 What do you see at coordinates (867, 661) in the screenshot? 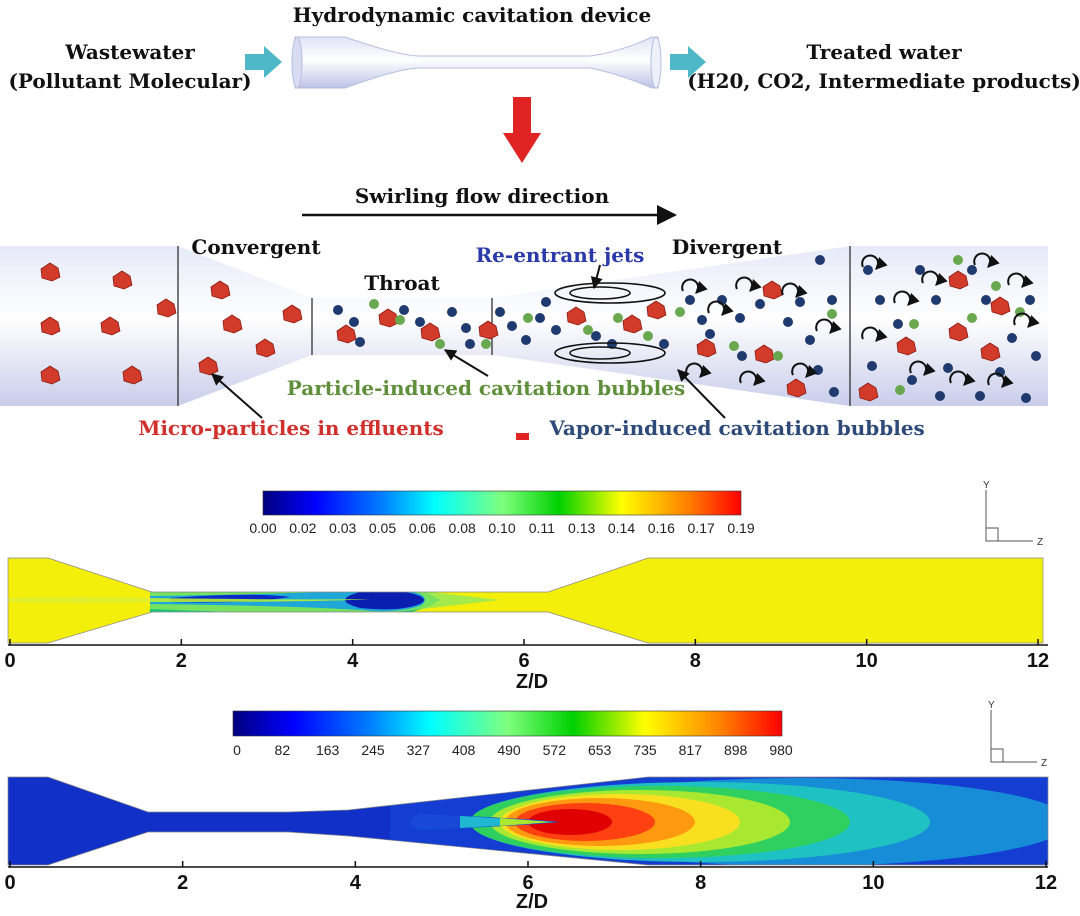
I see `x-axis-1-tick-label: 10` at bounding box center [867, 661].